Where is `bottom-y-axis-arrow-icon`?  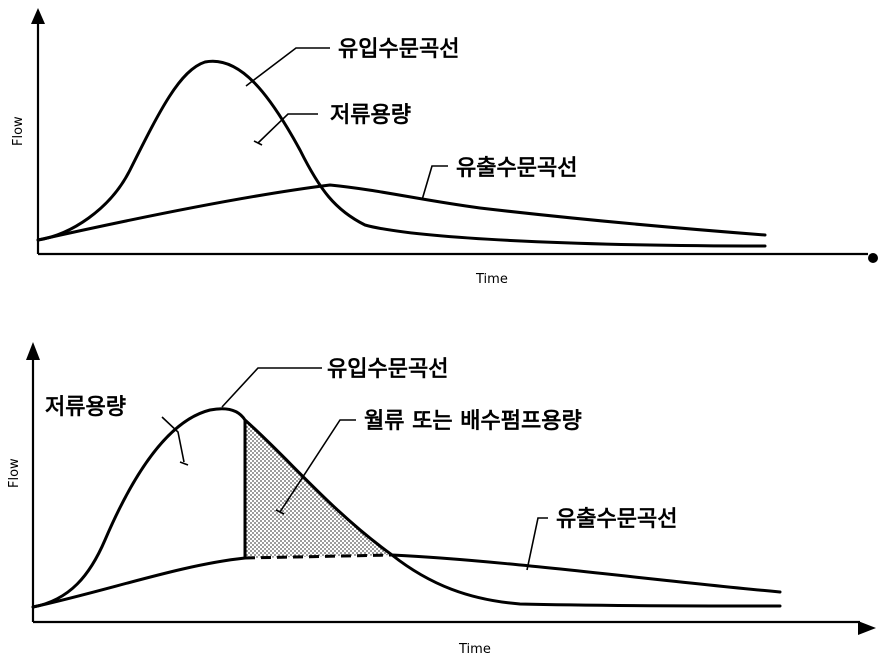 bottom-y-axis-arrow-icon is located at coordinates (33, 351).